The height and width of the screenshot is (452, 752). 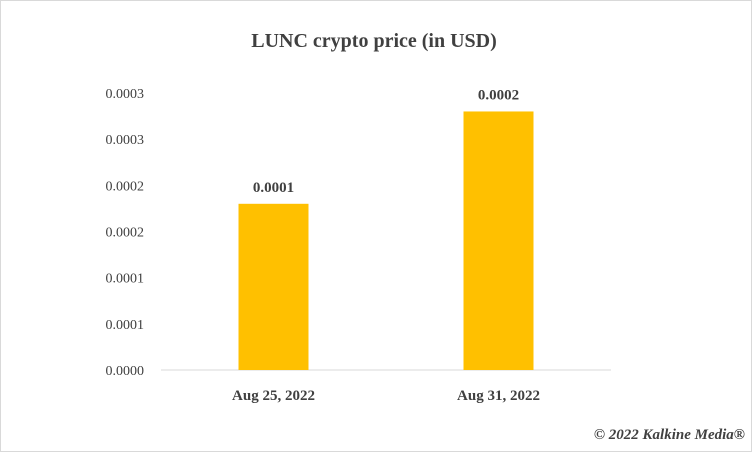 I want to click on x-category-label: Aug 25, 2022, so click(x=273, y=396).